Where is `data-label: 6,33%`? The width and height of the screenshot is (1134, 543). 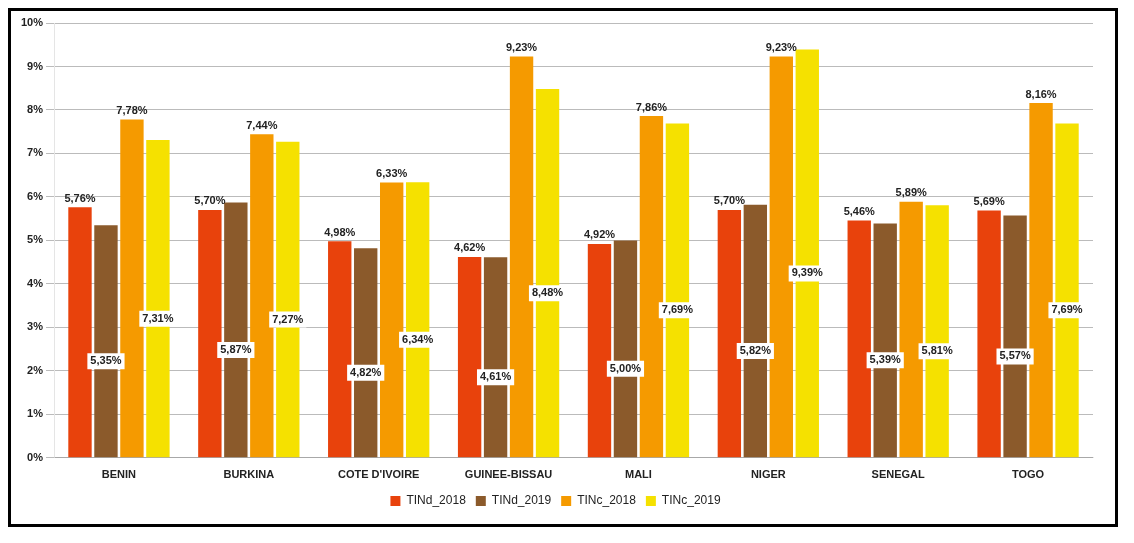
data-label: 6,33% is located at coordinates (392, 173).